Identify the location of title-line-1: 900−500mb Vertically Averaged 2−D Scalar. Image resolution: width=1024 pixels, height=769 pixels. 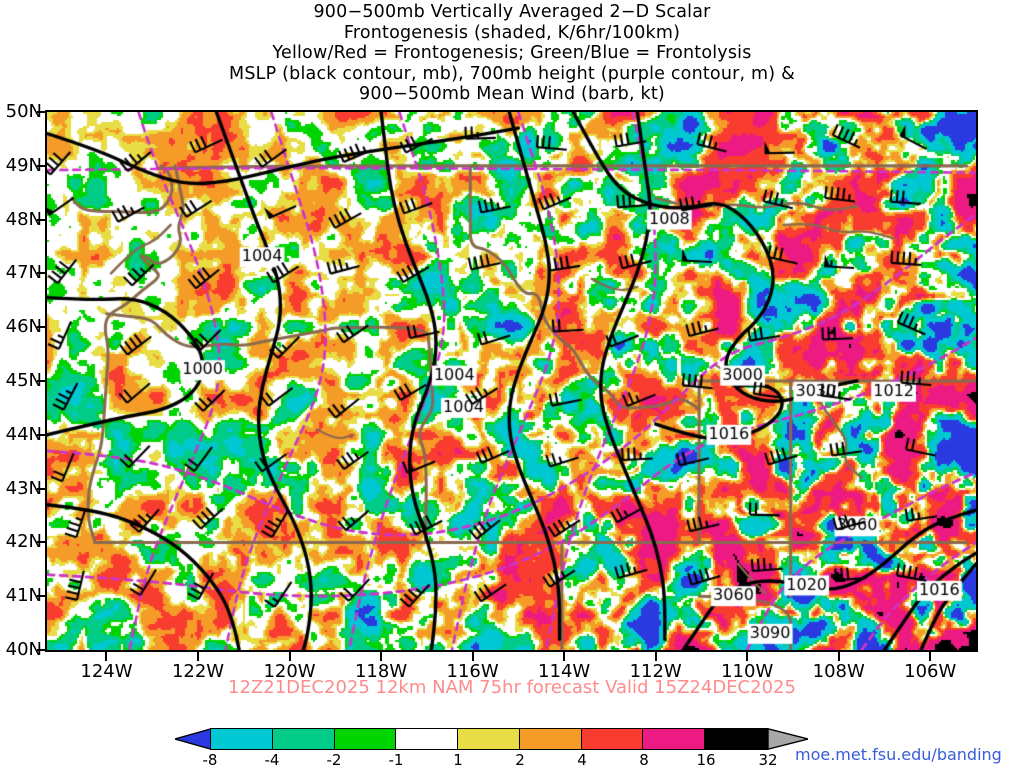
(512, 12).